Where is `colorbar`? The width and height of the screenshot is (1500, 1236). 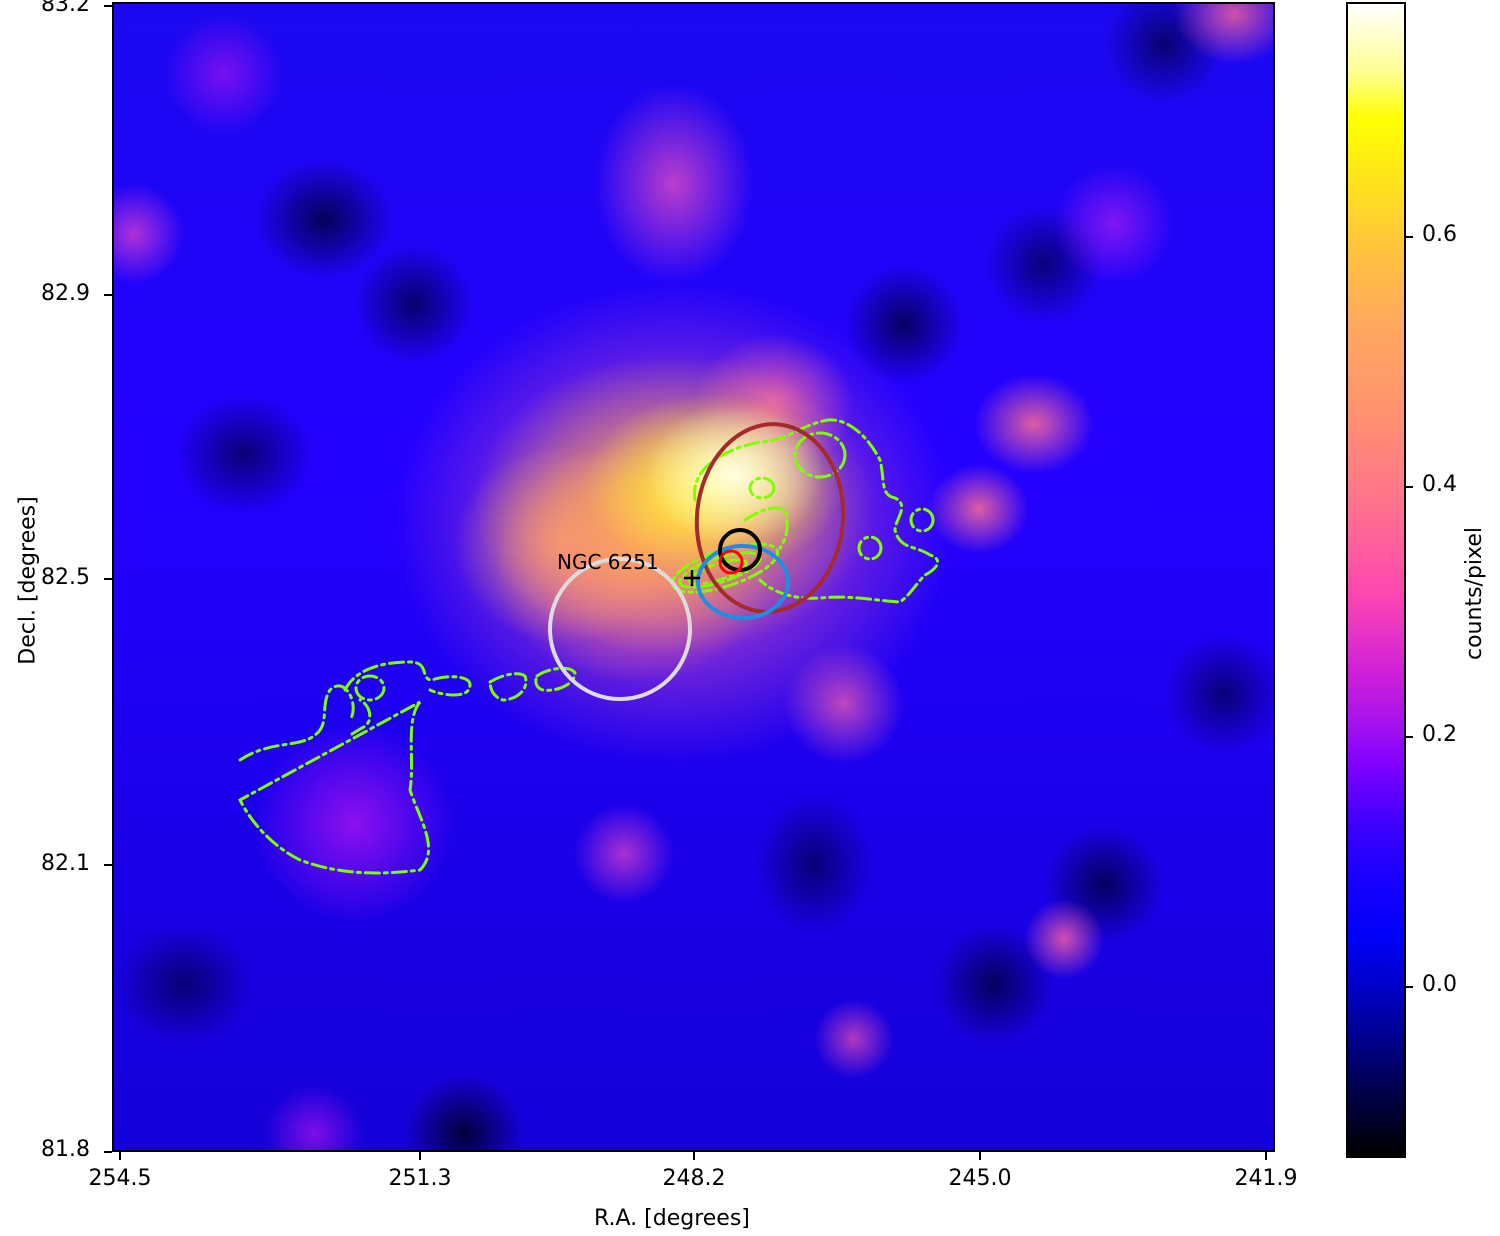 colorbar is located at coordinates (1376, 580).